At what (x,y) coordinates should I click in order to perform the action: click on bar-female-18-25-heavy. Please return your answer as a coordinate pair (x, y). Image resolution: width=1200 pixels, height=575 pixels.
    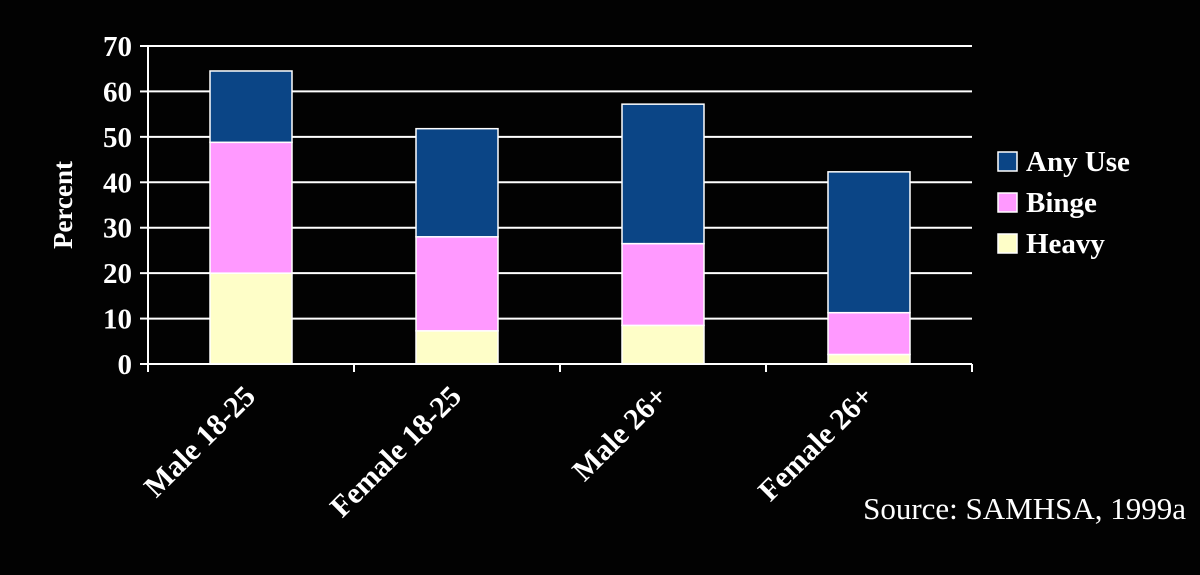
    Looking at the image, I should click on (457, 347).